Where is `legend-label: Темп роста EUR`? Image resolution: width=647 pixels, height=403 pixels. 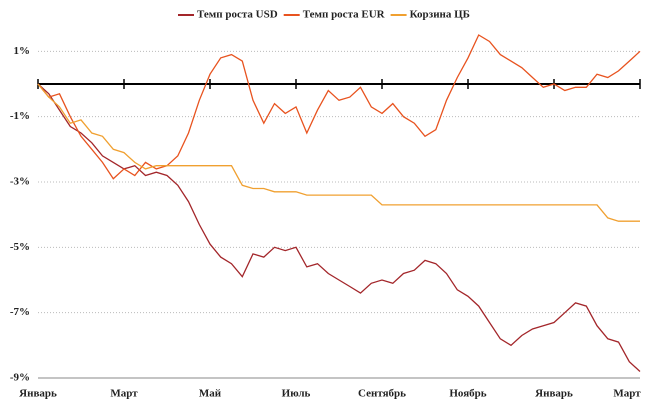
legend-label: Темп роста EUR is located at coordinates (344, 15).